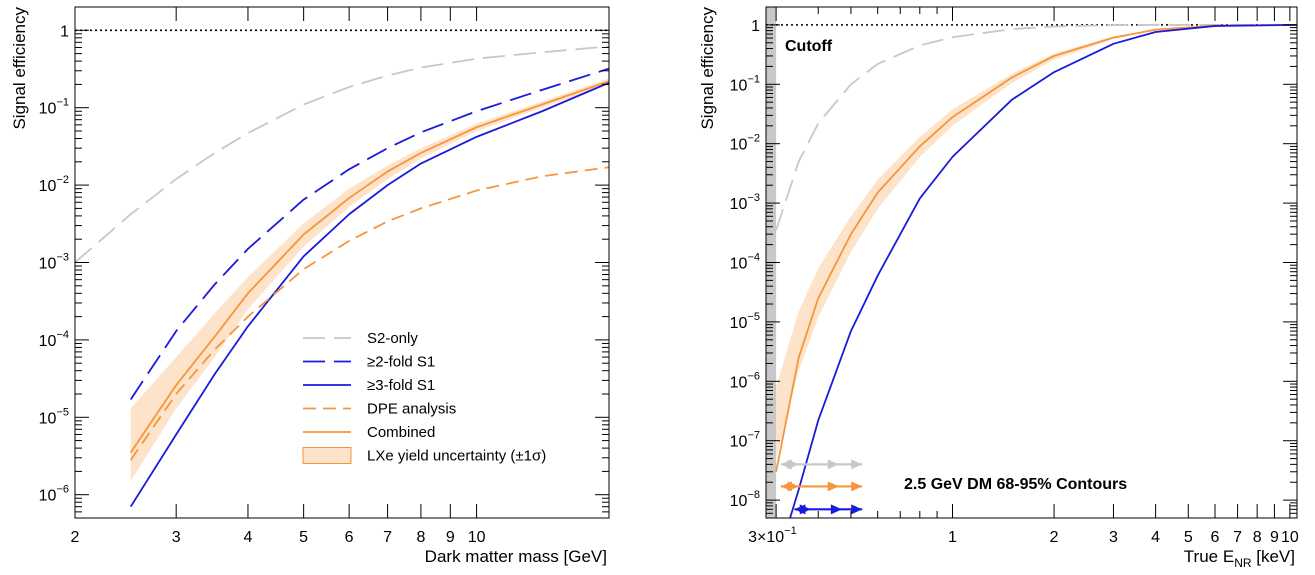 Image resolution: width=1315 pixels, height=575 pixels. I want to click on contour-arrow-68-right-threefold, so click(836, 509).